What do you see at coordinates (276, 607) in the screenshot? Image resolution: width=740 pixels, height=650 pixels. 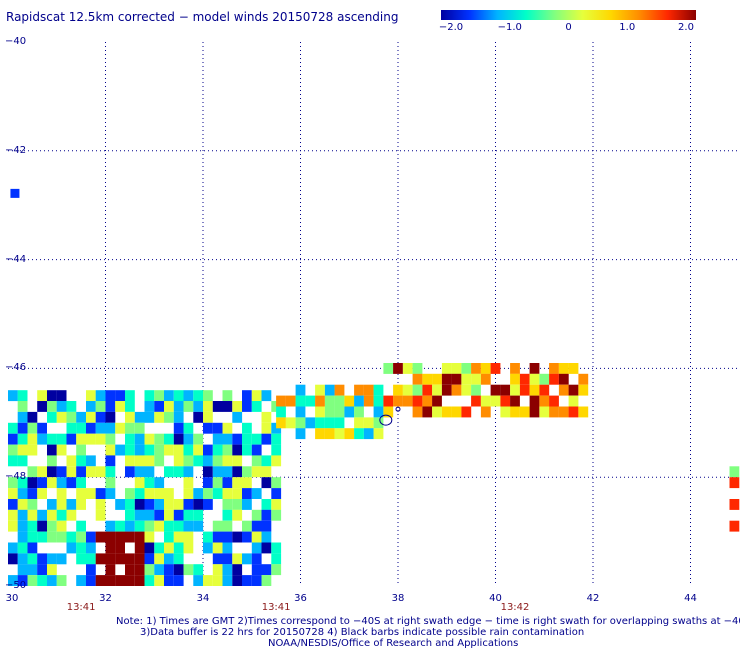 I see `swath-time-label: 13:41` at bounding box center [276, 607].